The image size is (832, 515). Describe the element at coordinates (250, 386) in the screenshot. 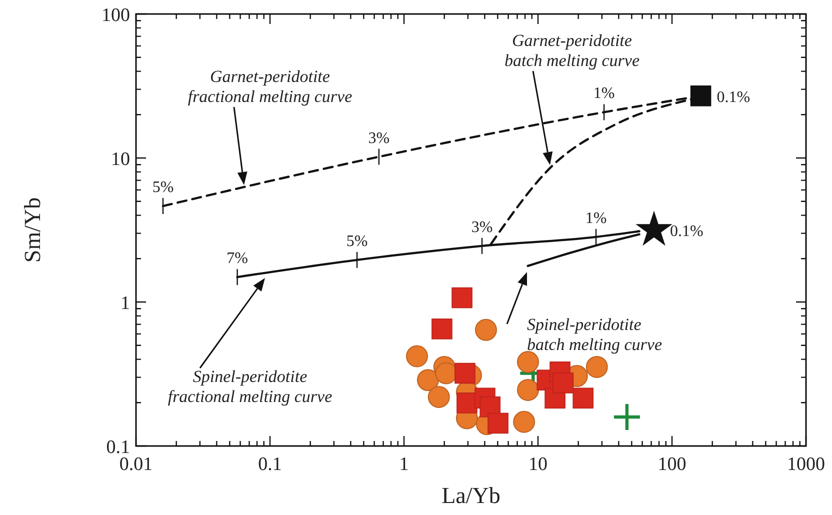

I see `annotation: Spinel-peridotite fractional melting curve` at that location.